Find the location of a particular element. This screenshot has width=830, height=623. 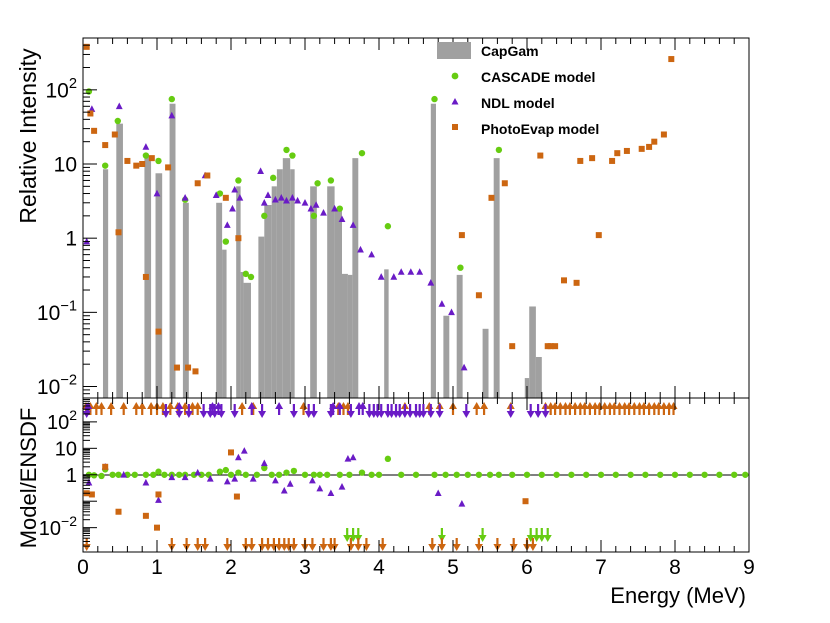

legend-label-cascade: CASCADE model is located at coordinates (538, 77).